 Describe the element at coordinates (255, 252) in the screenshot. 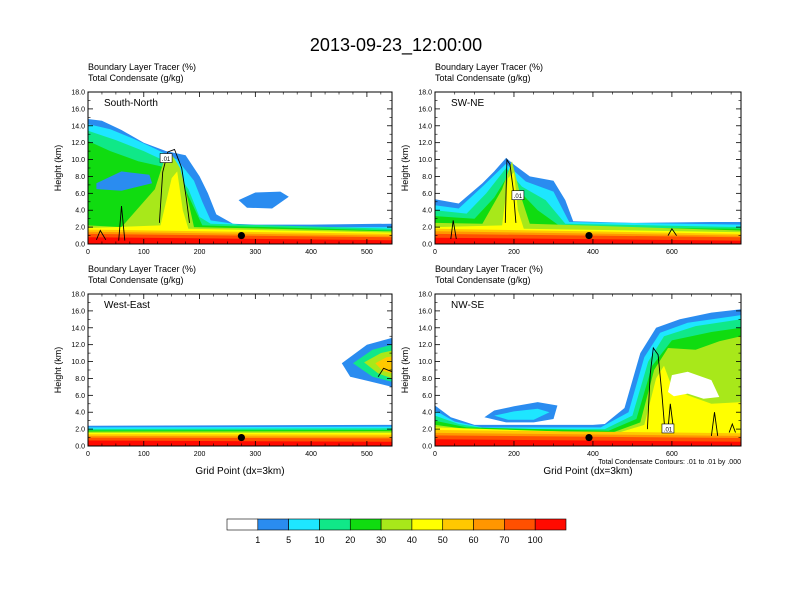

I see `x-tick-label: 300` at that location.